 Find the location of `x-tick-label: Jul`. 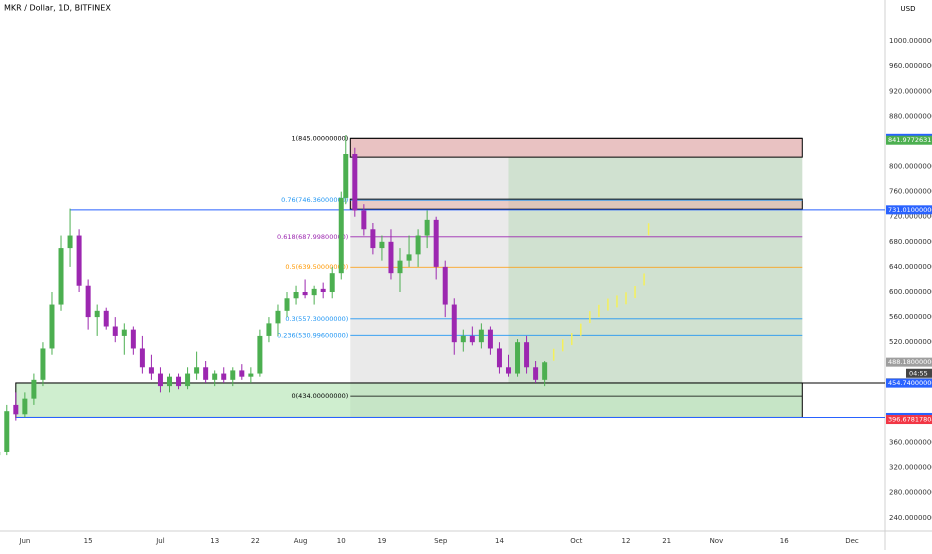

x-tick-label: Jul is located at coordinates (160, 541).